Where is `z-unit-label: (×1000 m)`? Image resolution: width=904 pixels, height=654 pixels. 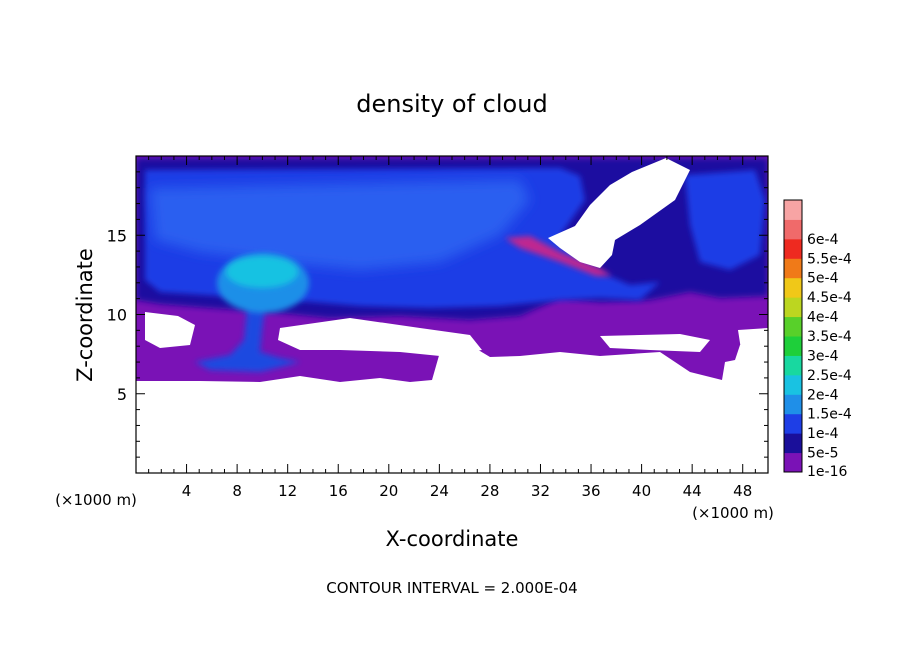 z-unit-label: (×1000 m) is located at coordinates (96, 500).